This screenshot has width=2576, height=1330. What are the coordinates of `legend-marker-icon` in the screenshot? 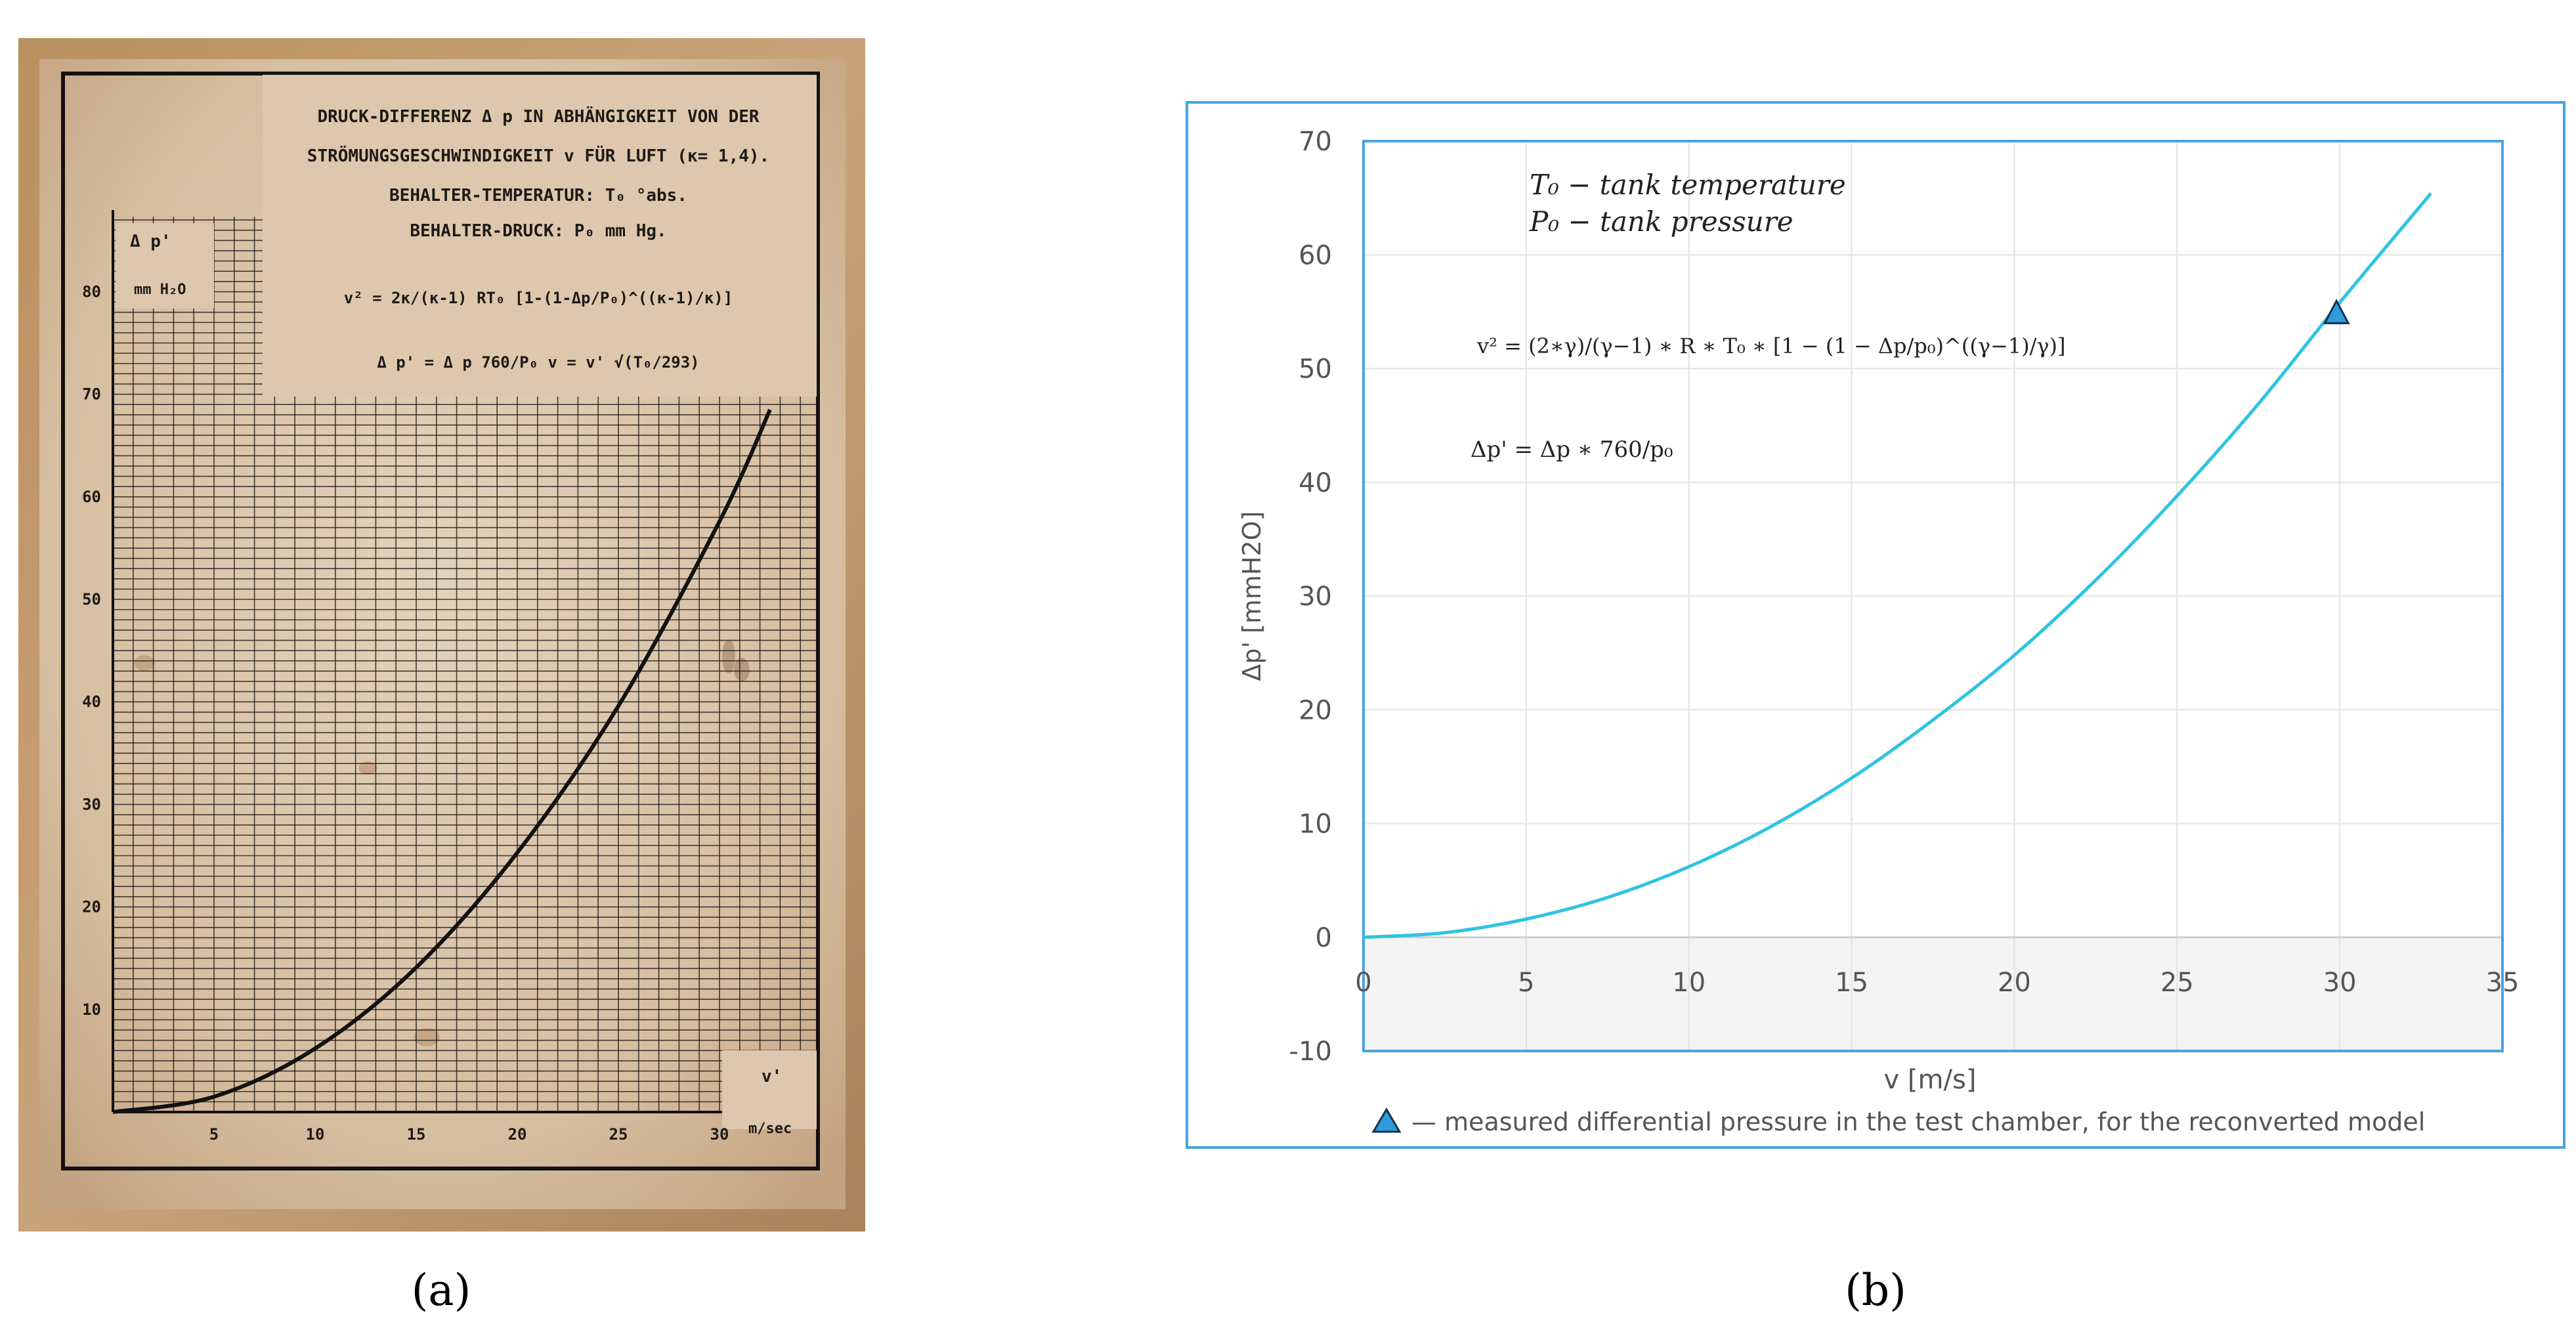 It's located at (1387, 1120).